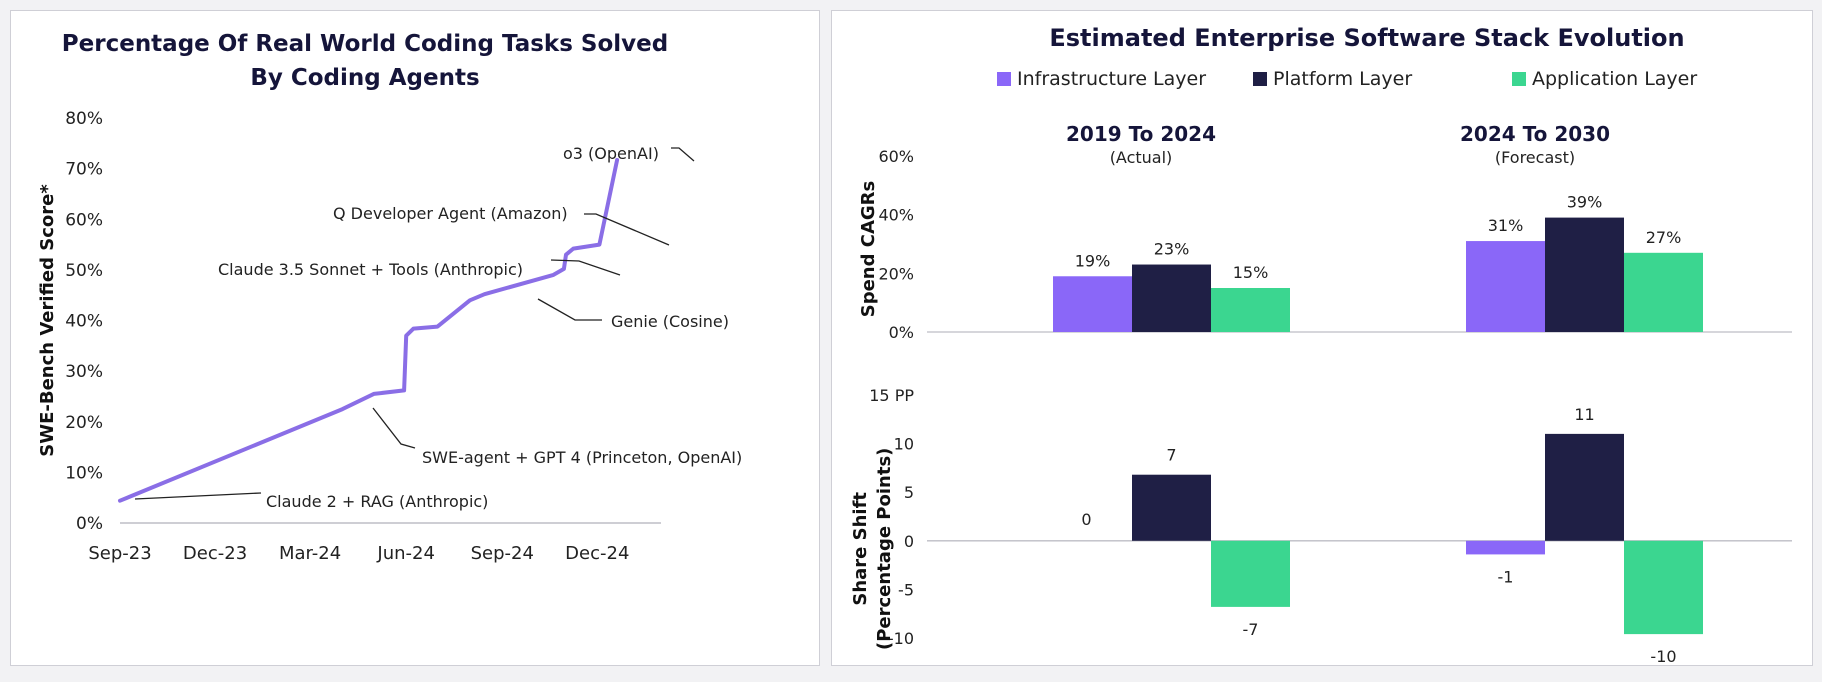  What do you see at coordinates (1584, 414) in the screenshot?
I see `bottom-bar-value-label: 11` at bounding box center [1584, 414].